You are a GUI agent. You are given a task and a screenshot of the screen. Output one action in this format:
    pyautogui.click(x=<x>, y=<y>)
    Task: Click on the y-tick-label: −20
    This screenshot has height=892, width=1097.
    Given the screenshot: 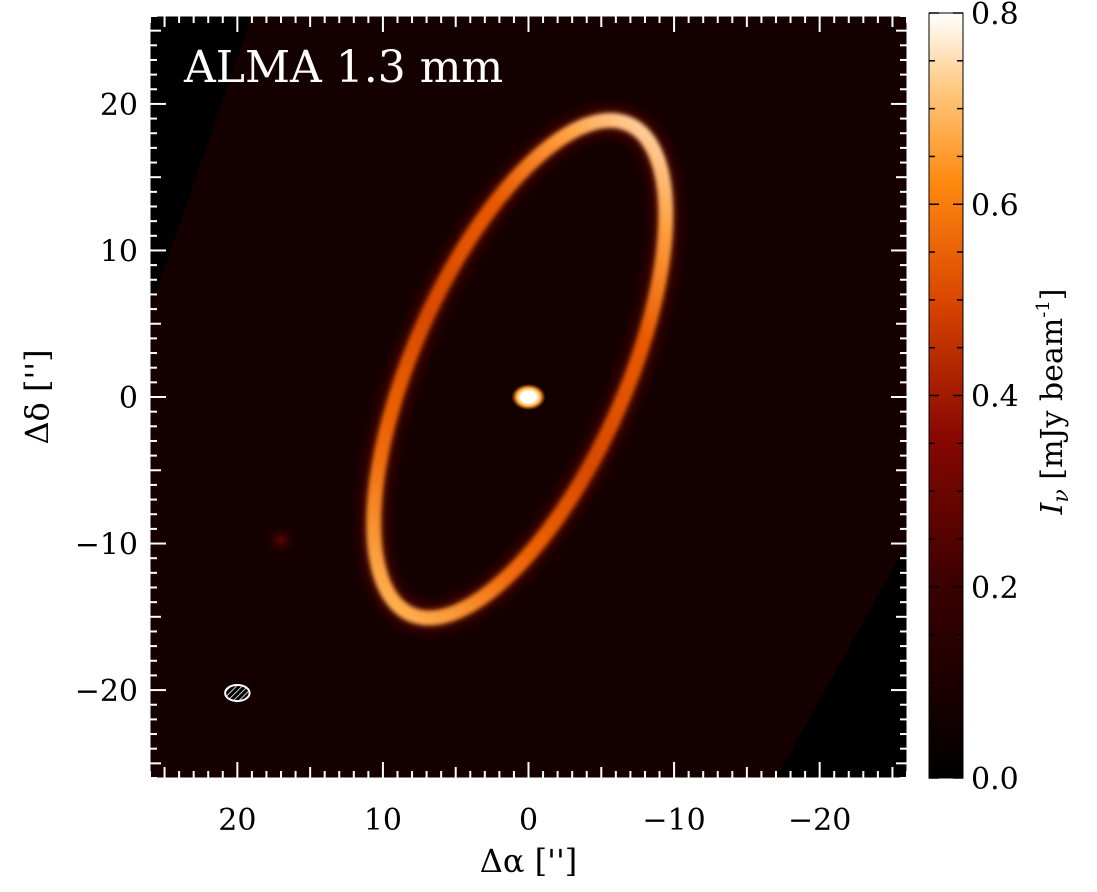 What is the action you would take?
    pyautogui.click(x=106, y=691)
    